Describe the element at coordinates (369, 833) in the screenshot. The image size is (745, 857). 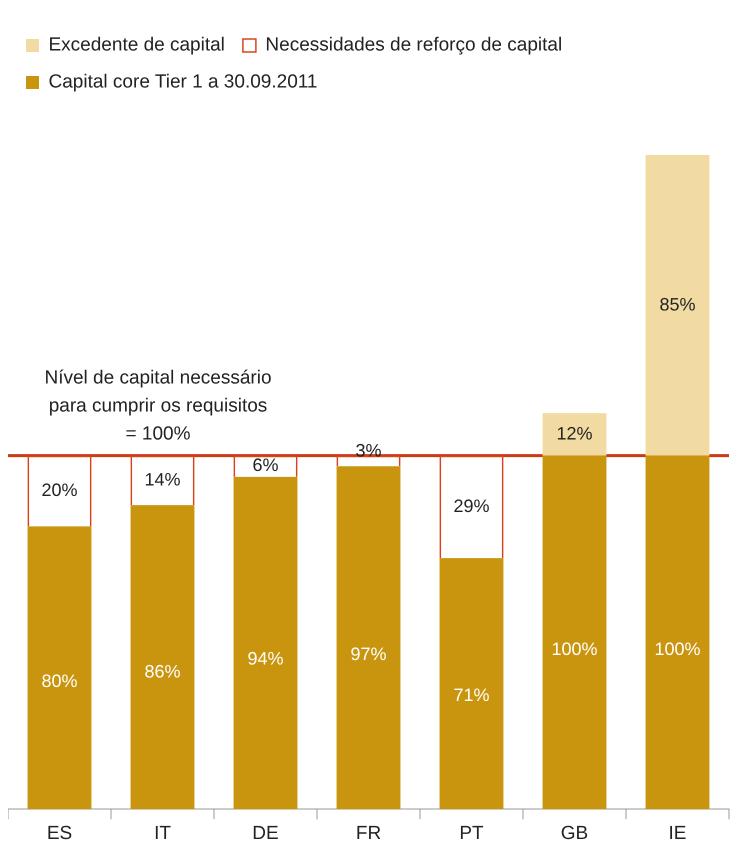
I see `x-tick-label: FR` at that location.